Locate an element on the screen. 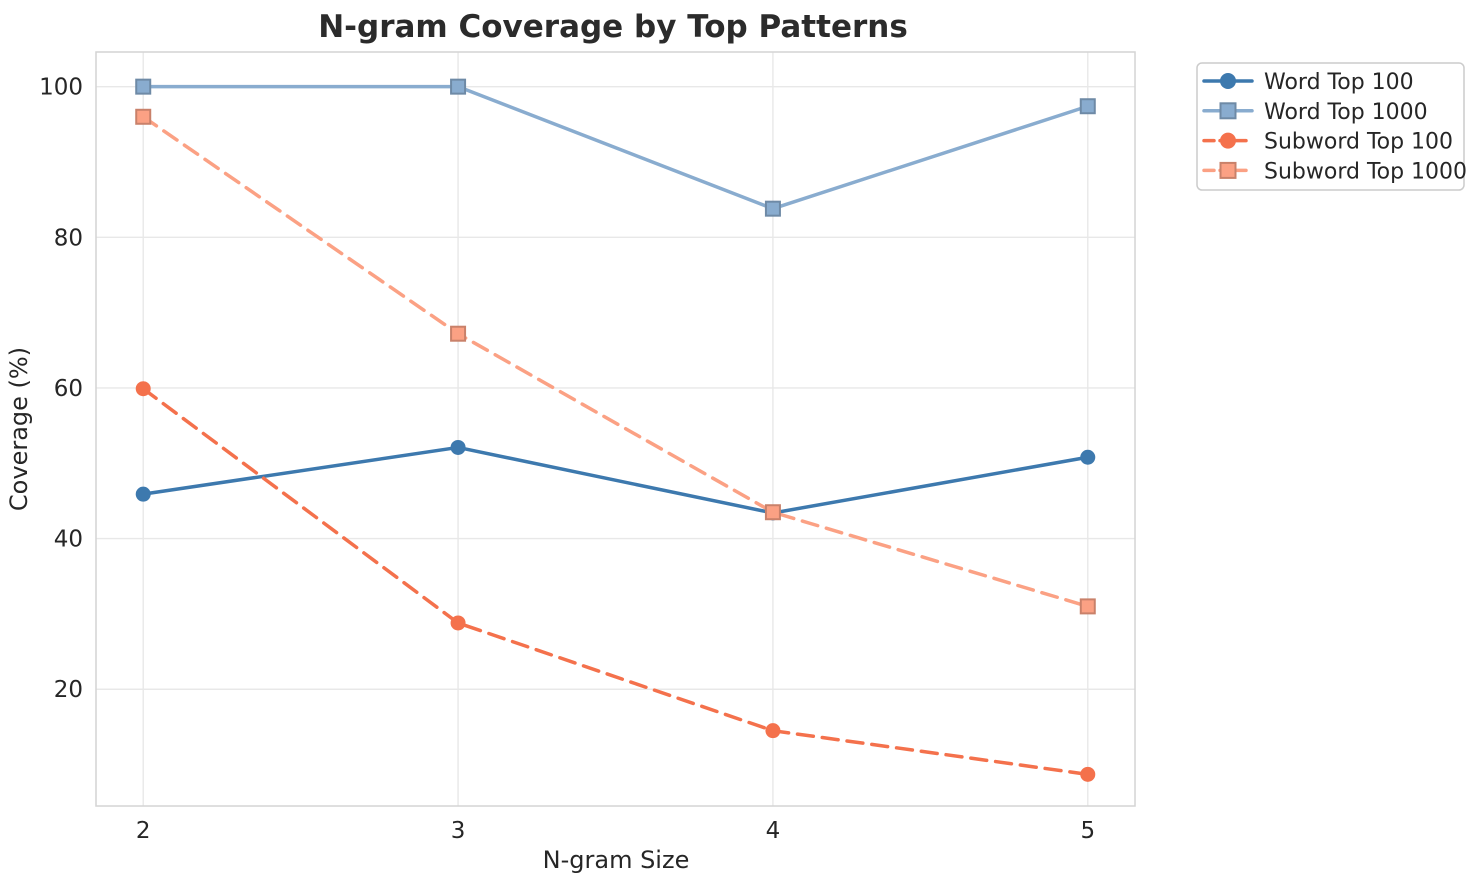 Image resolution: width=1478 pixels, height=885 pixels. marker-word-top-100-x2 is located at coordinates (143, 494).